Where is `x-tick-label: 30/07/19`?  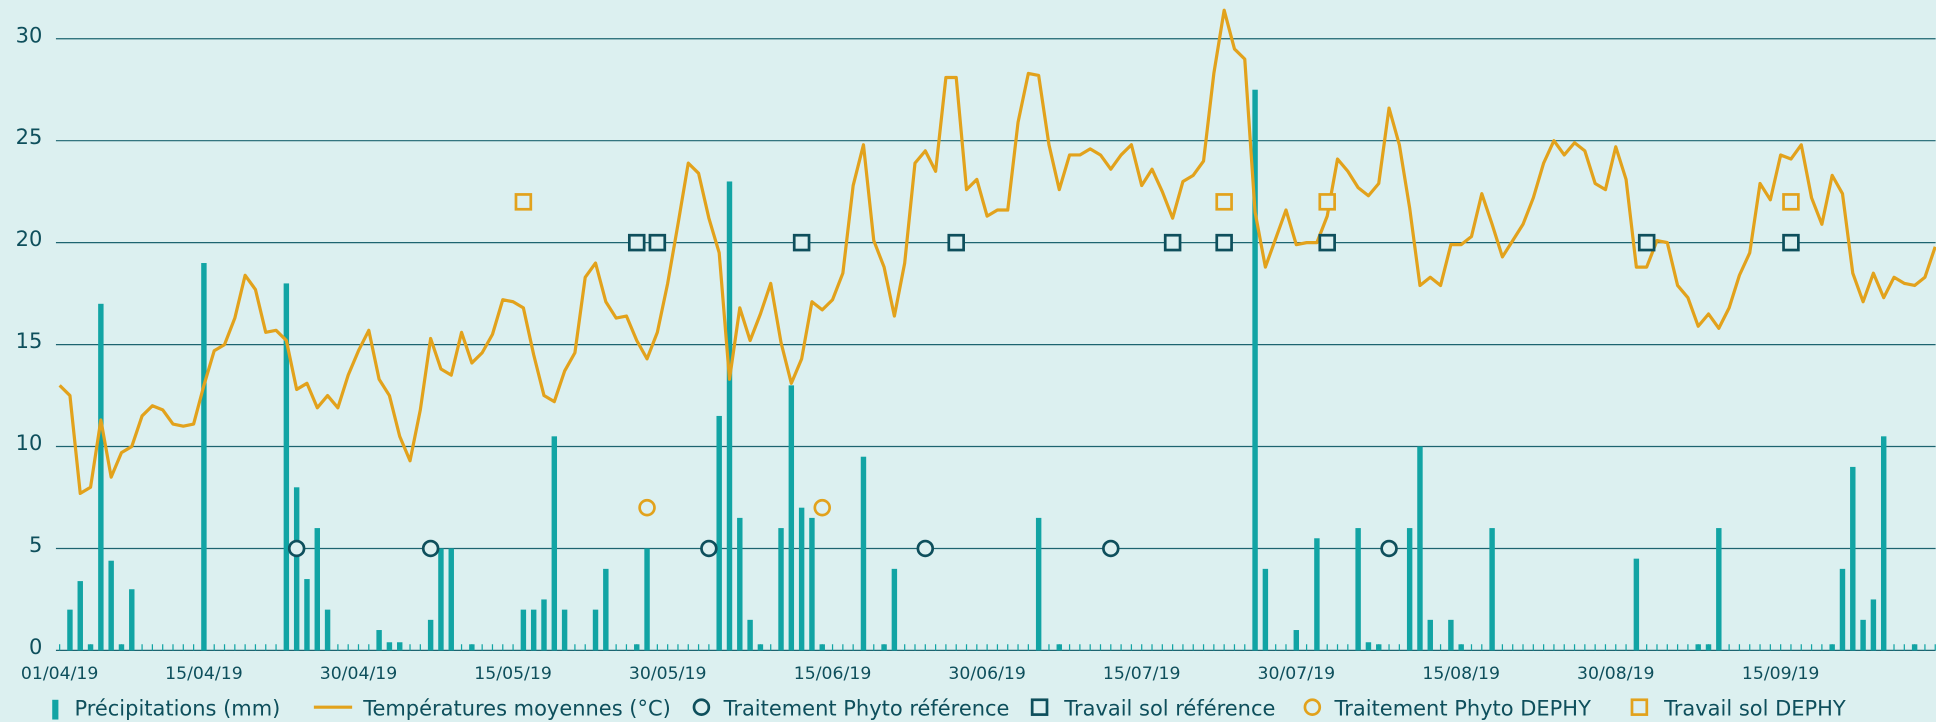 x-tick-label: 30/07/19 is located at coordinates (1297, 674).